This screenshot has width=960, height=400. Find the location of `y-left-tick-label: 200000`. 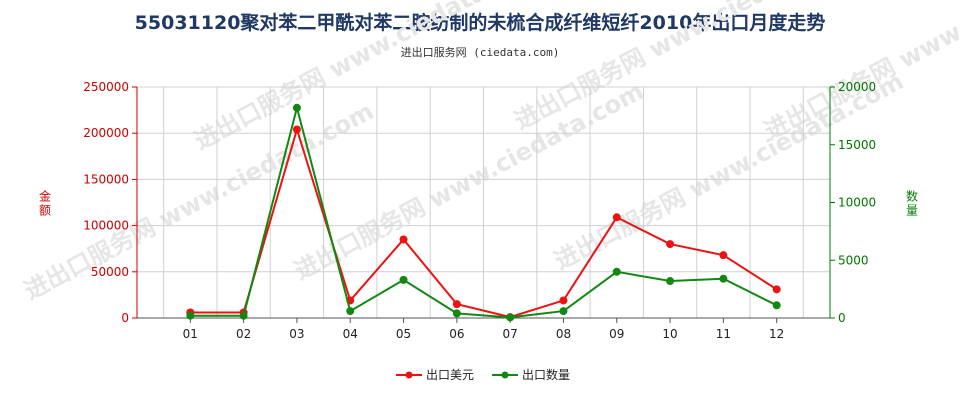

y-left-tick-label: 200000 is located at coordinates (106, 133).